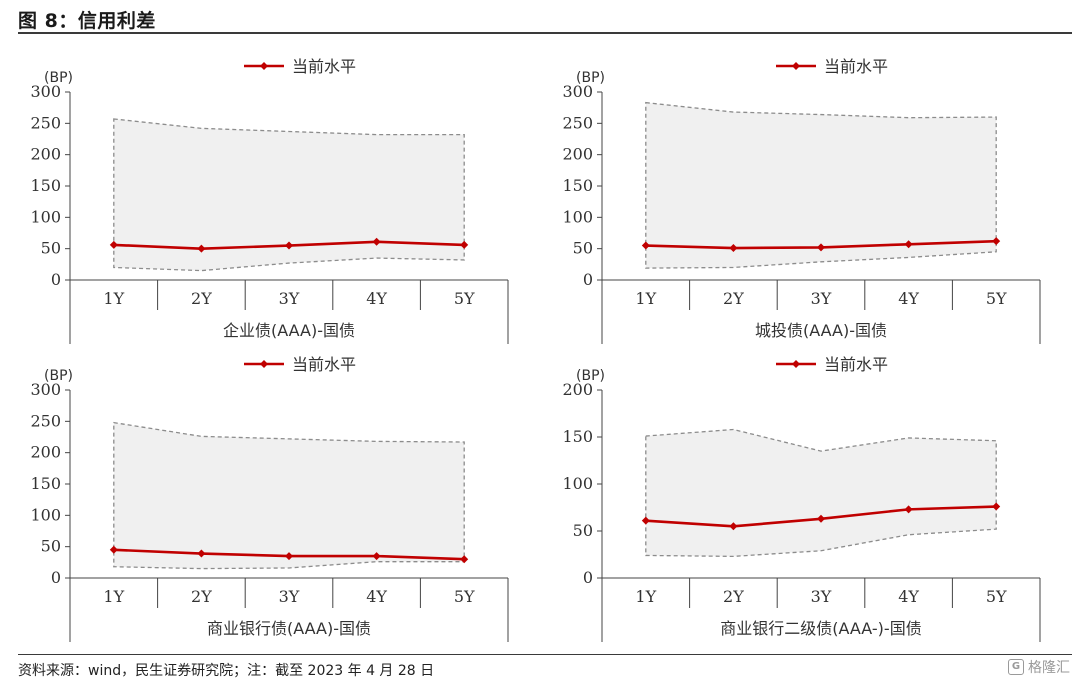 This screenshot has width=1080, height=683. Describe the element at coordinates (226, 671) in the screenshot. I see `source-note: 资料来源：wind，民生证券研究院；注：截至 2023 年 4 月 28 日` at that location.